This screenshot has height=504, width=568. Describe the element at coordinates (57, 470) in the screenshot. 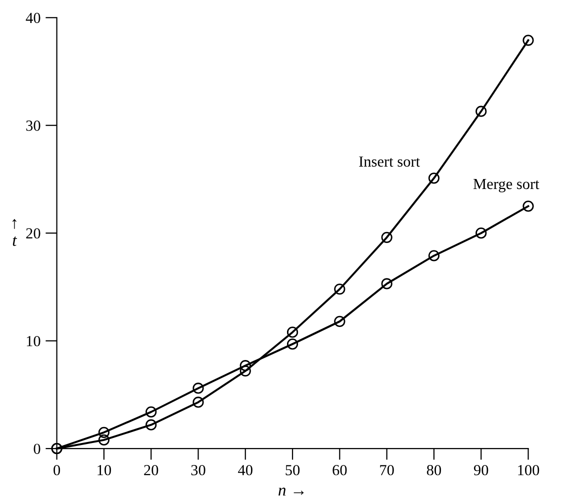

I see `x-tick-label: 0` at that location.